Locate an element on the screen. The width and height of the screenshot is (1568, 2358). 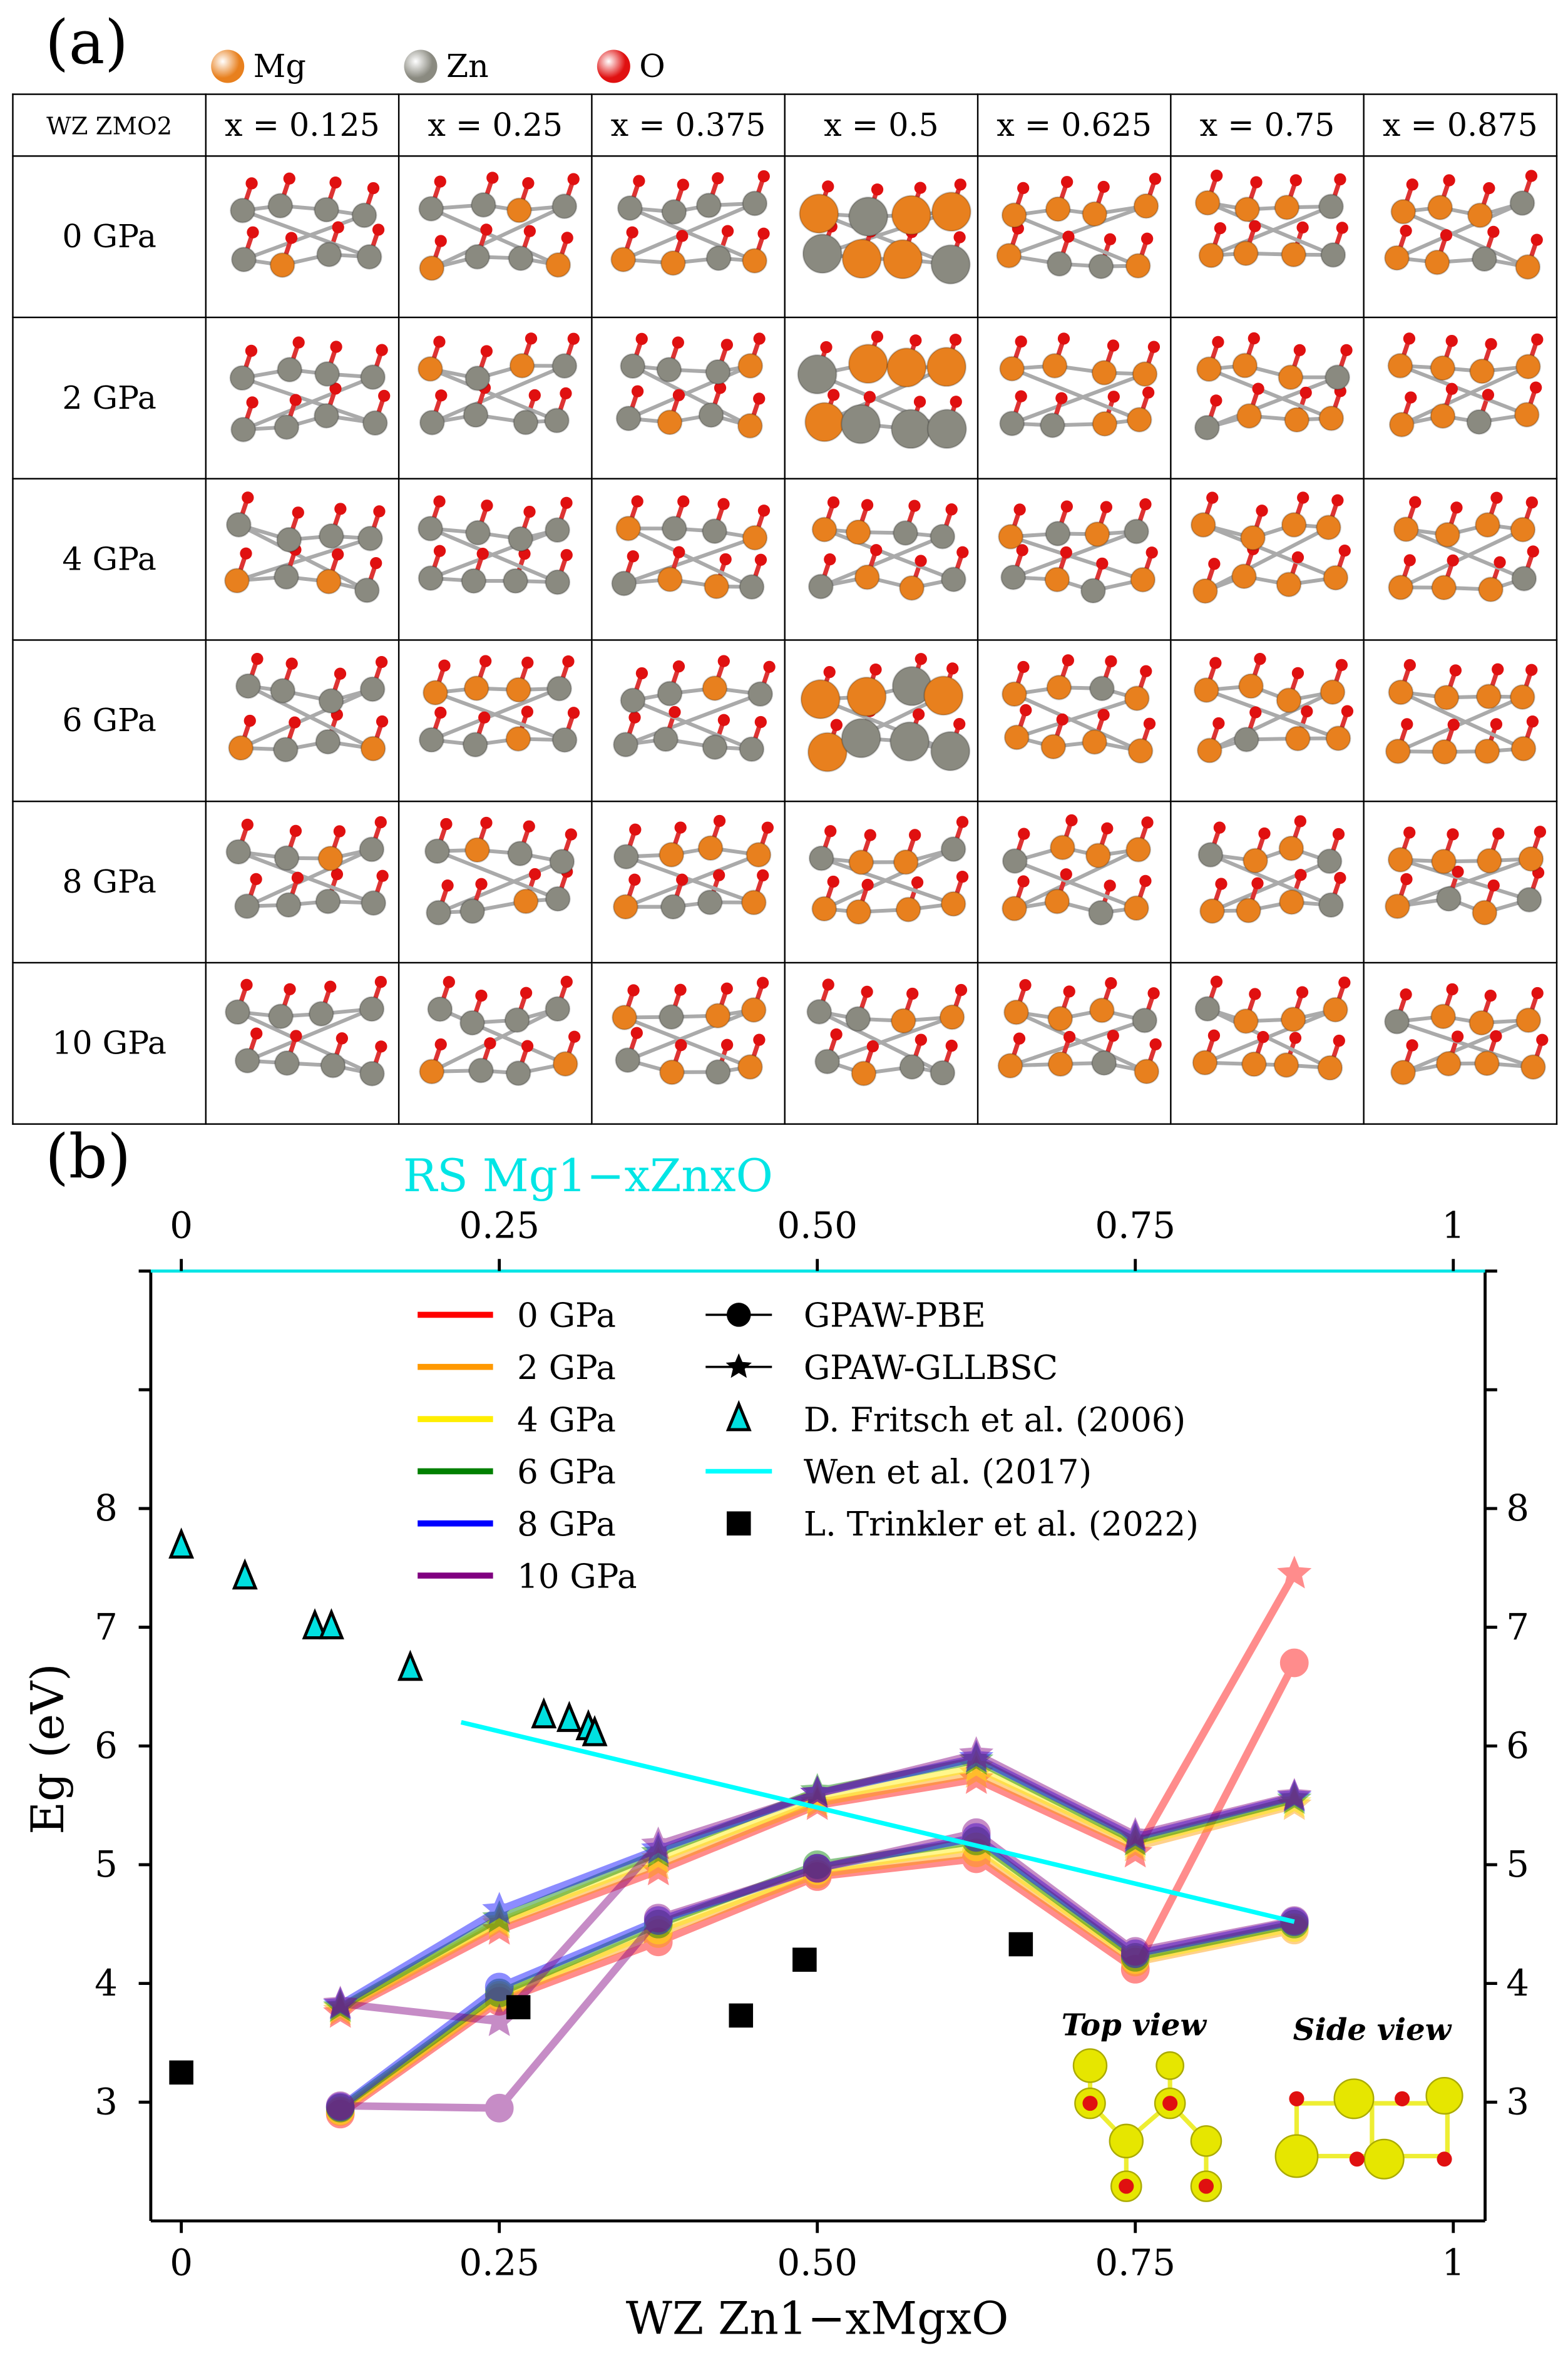
legend-triangle-icon is located at coordinates (738, 1417).